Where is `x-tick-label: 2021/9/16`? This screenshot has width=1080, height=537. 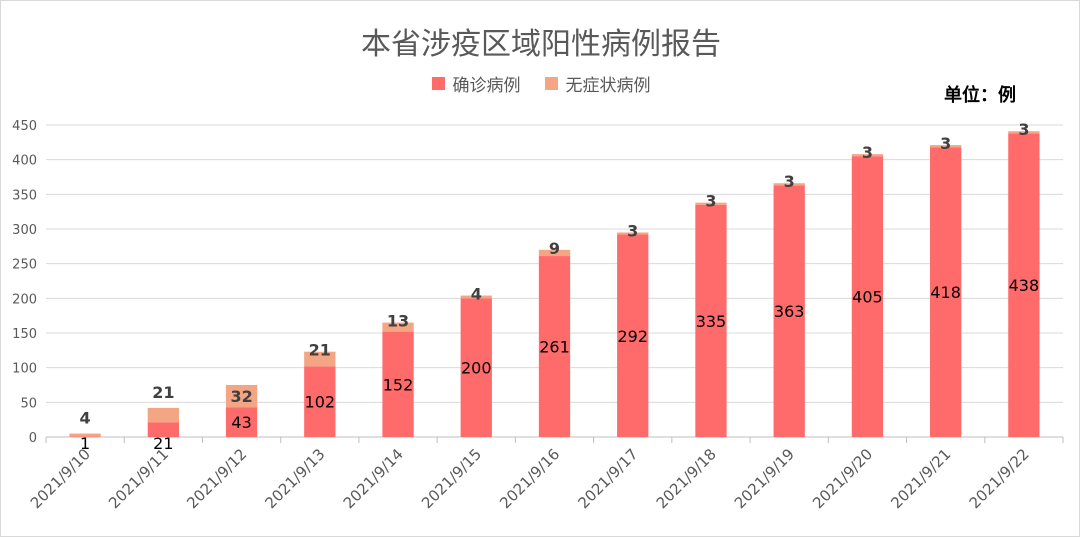
x-tick-label: 2021/9/16 is located at coordinates (529, 478).